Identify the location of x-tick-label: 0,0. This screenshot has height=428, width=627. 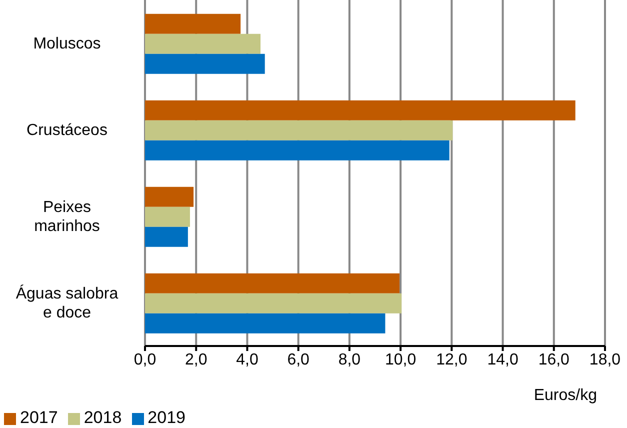
(145, 359).